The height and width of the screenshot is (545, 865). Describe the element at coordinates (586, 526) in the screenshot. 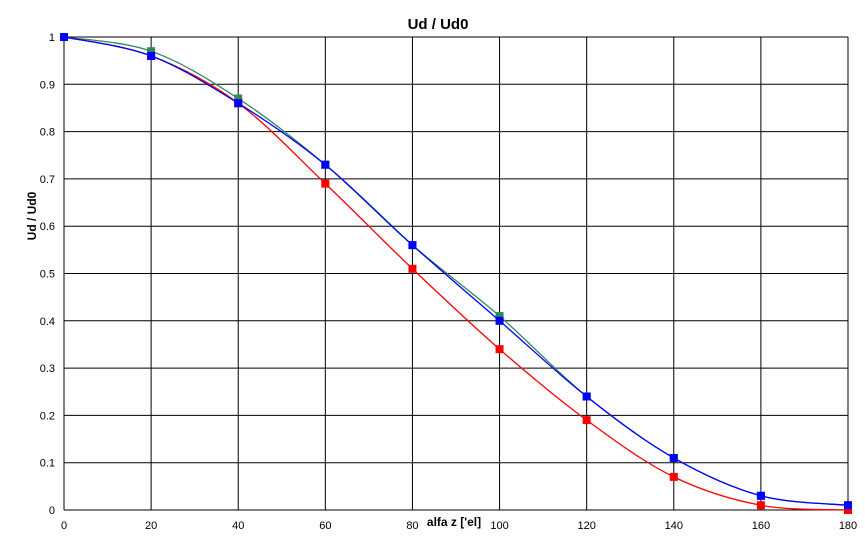

I see `x-tick-label: 120` at that location.